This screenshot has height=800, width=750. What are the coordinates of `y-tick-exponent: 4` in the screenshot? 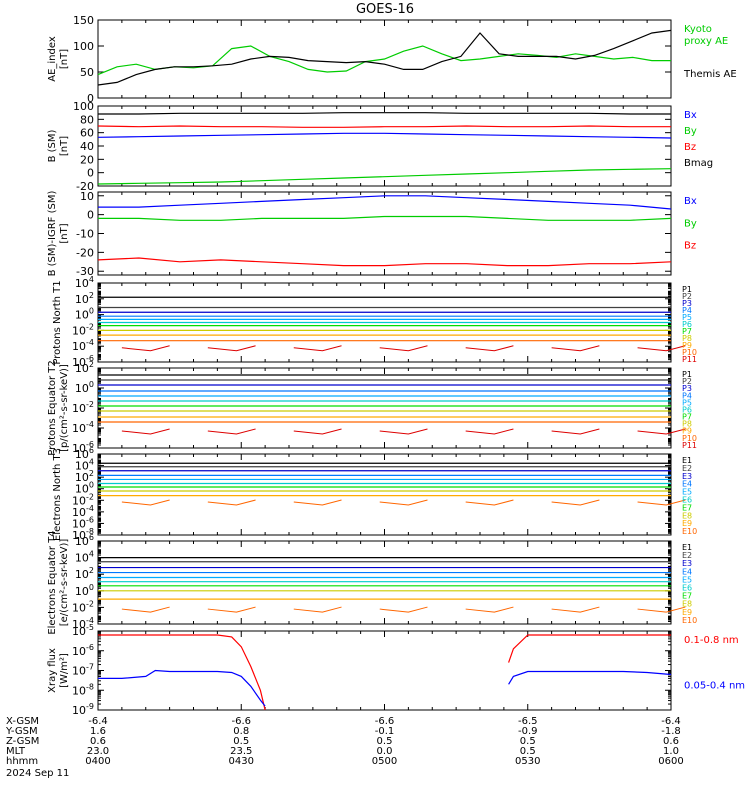 It's located at (91, 462).